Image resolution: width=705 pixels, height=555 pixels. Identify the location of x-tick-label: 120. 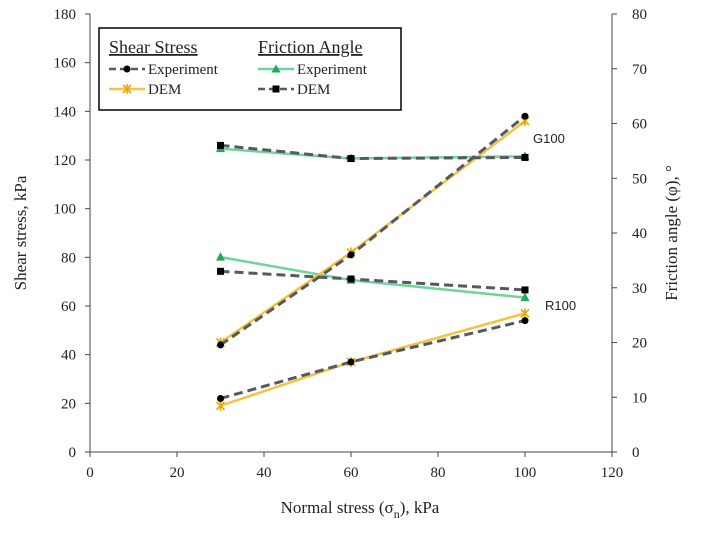
(612, 473).